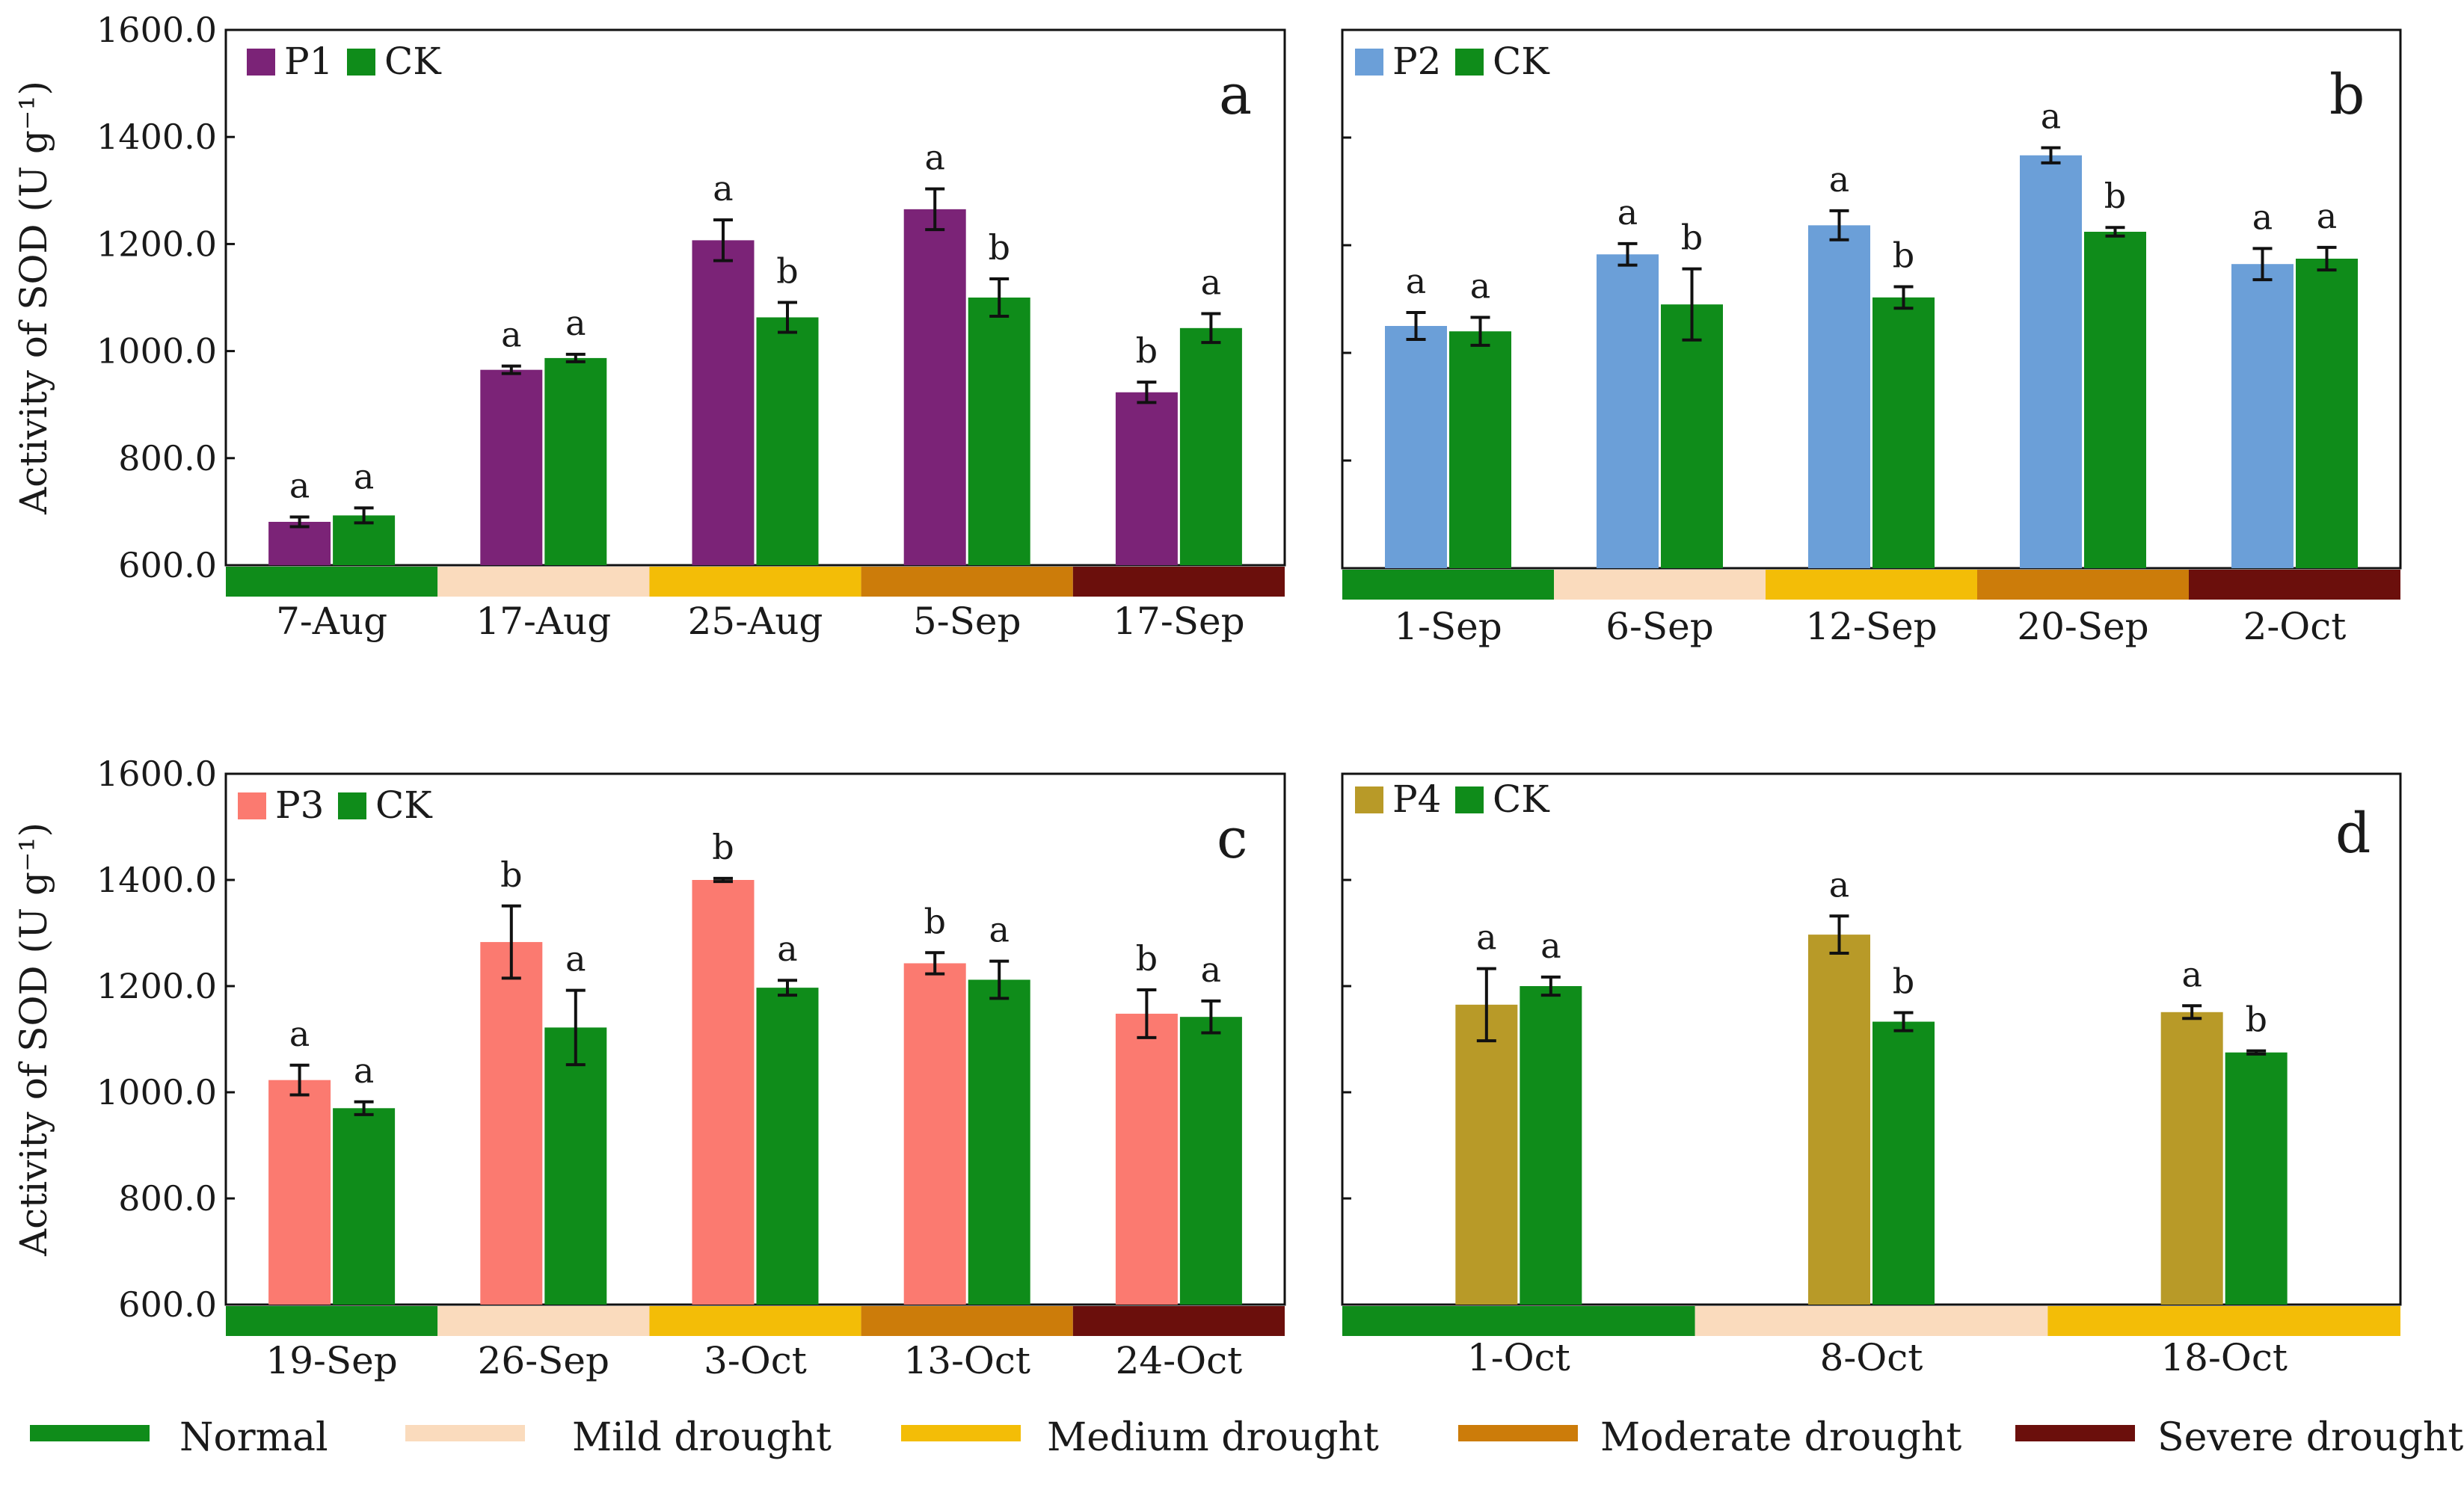  Describe the element at coordinates (1839, 1120) in the screenshot. I see `bar-p4-8-oct` at that location.